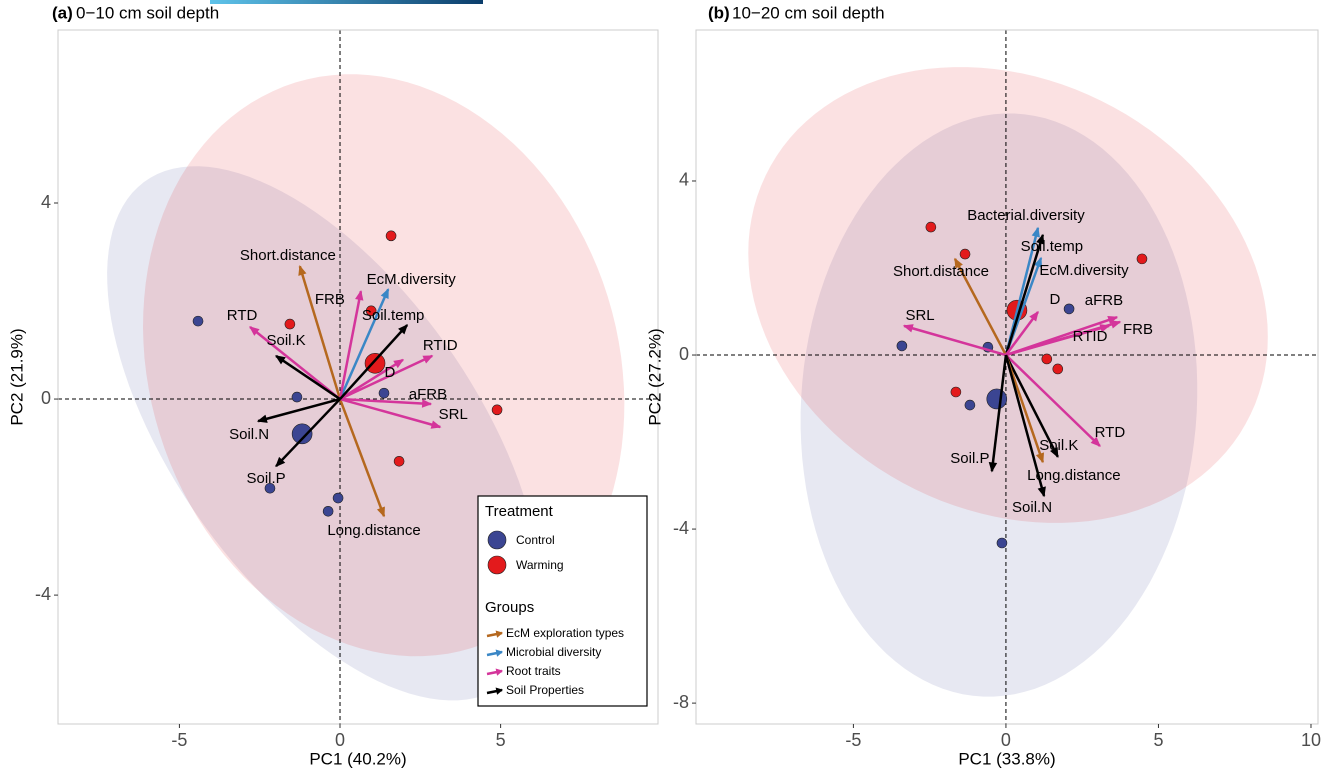  What do you see at coordinates (562, 601) in the screenshot?
I see `legend-box` at bounding box center [562, 601].